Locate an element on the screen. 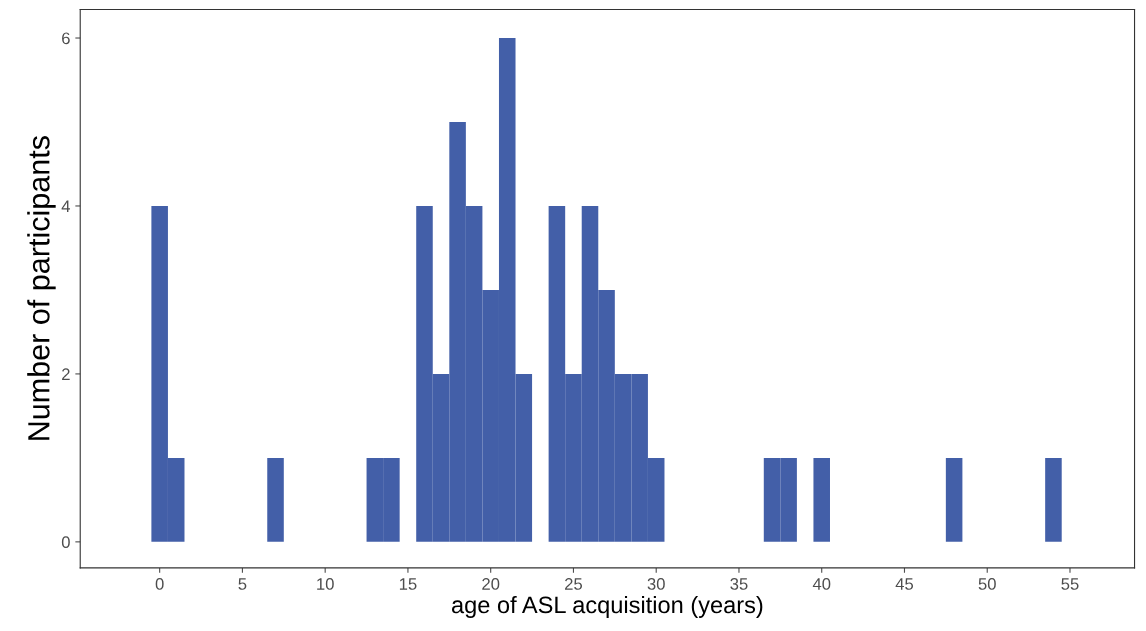 This screenshot has width=1146, height=631. y-tick-label: 6 is located at coordinates (66, 38).